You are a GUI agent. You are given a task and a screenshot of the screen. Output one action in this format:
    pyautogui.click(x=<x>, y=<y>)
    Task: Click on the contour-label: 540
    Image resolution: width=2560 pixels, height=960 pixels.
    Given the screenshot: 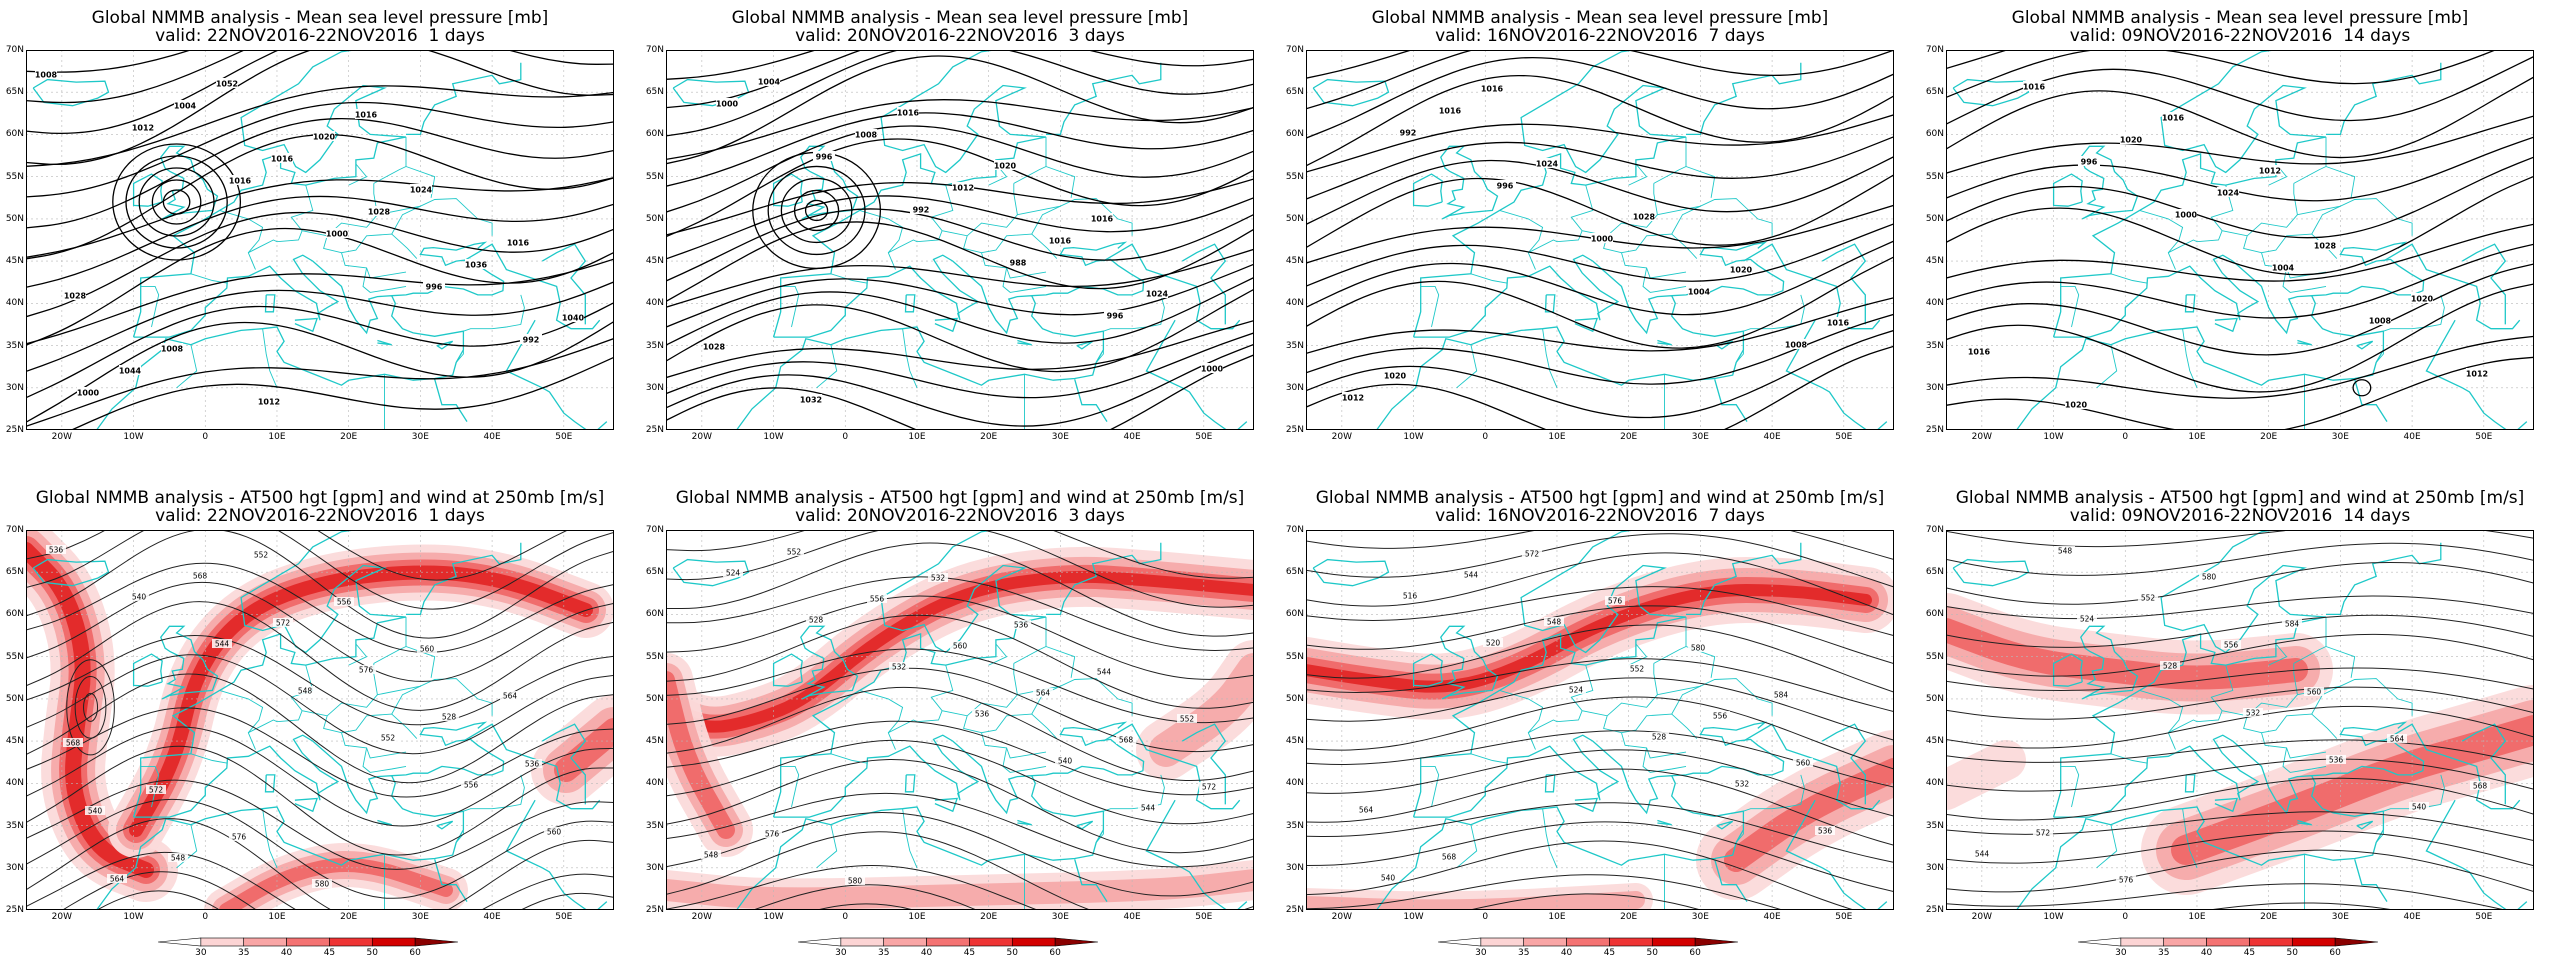 What is the action you would take?
    pyautogui.click(x=1065, y=761)
    